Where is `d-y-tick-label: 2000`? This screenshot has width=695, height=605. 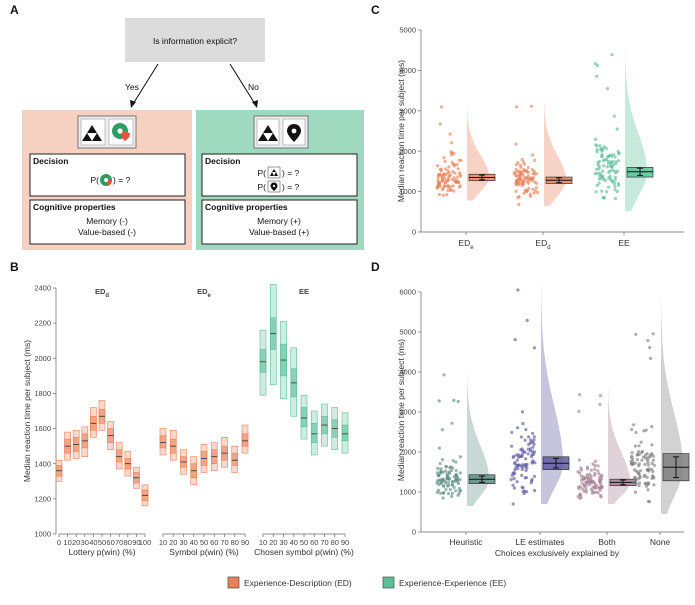 d-y-tick-label: 2000 is located at coordinates (407, 452).